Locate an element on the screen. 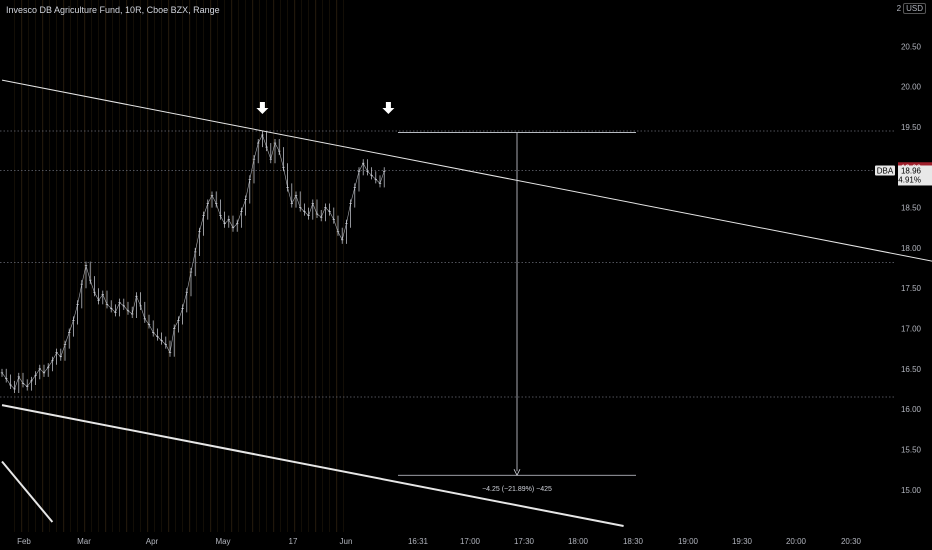  x-tick-label: 20:00 is located at coordinates (796, 541).